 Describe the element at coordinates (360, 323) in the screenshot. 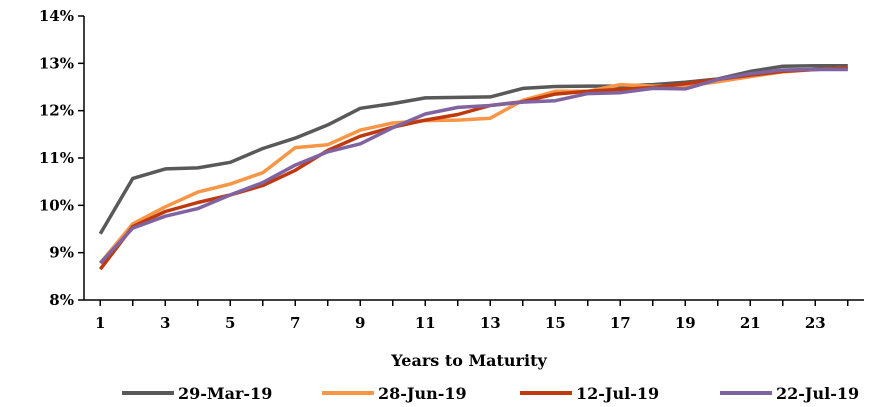

I see `x-tick-label: 9` at that location.